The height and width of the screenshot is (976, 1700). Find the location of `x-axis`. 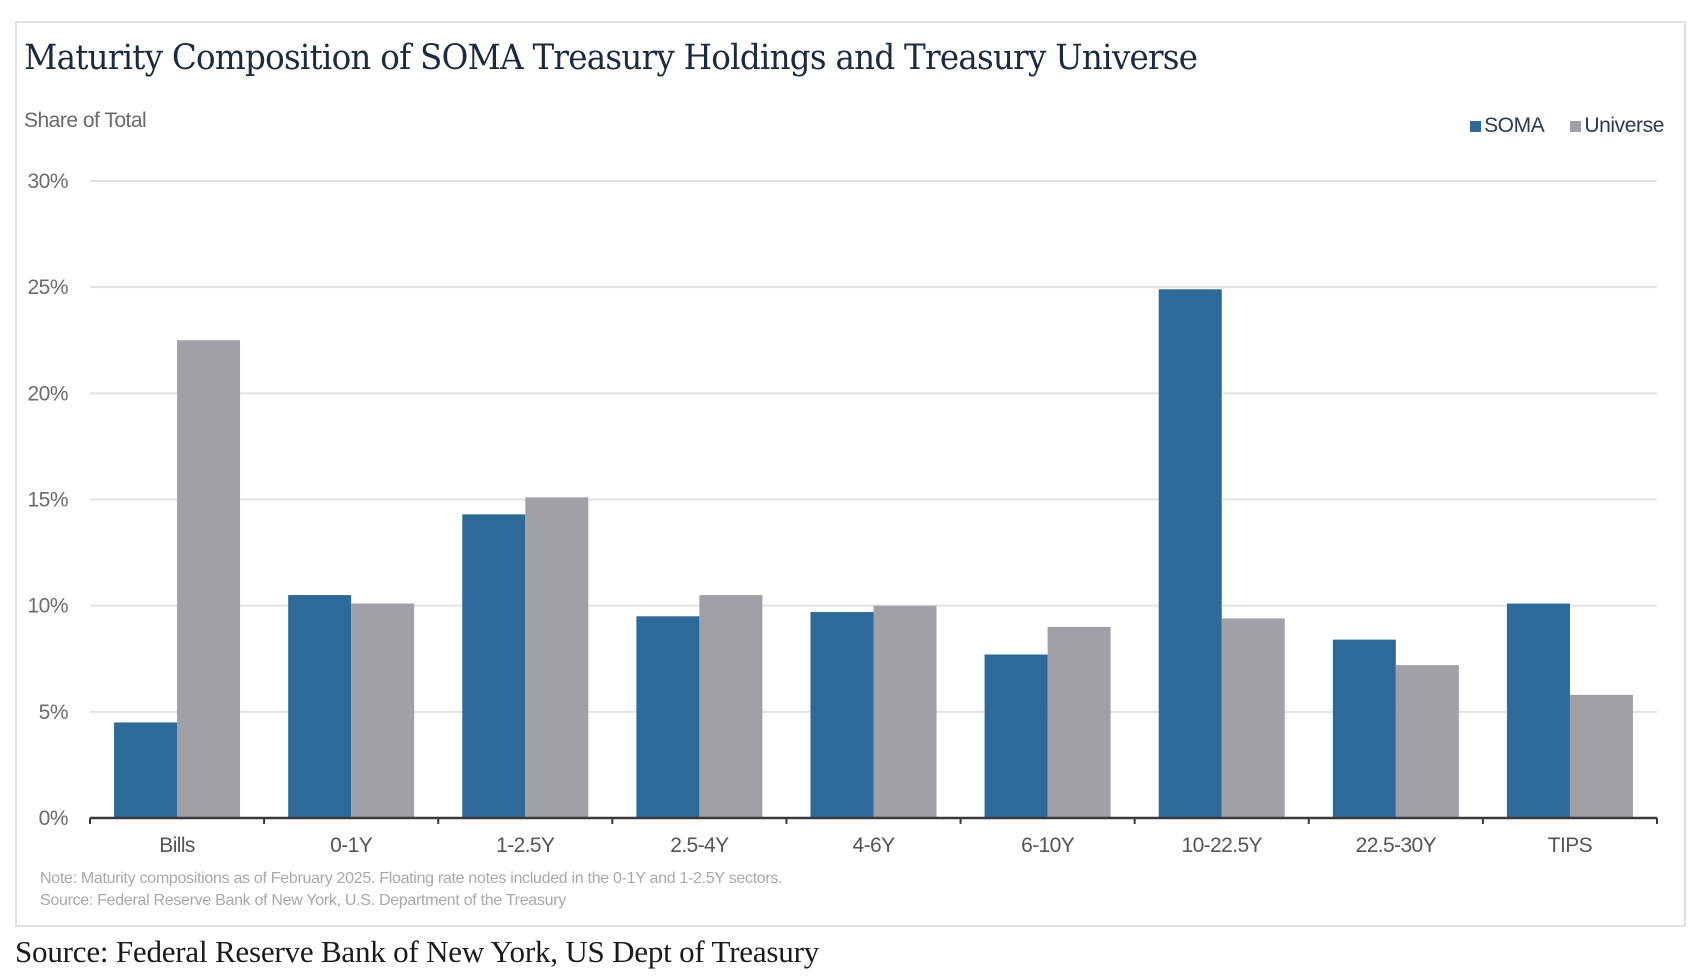

x-axis is located at coordinates (873, 820).